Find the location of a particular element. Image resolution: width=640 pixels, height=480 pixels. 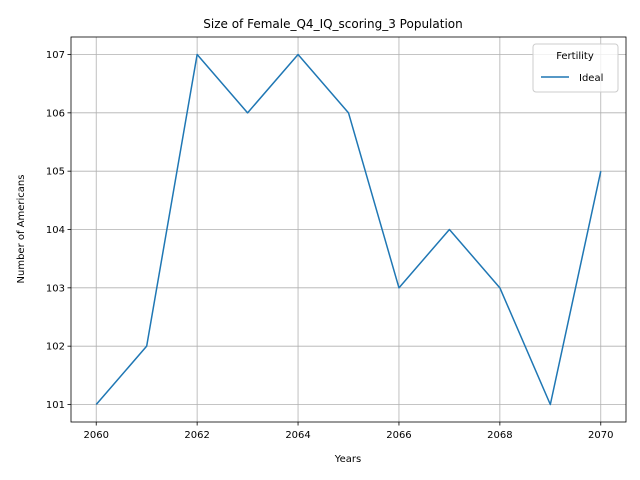

x-tick-label: 2060 is located at coordinates (96, 435).